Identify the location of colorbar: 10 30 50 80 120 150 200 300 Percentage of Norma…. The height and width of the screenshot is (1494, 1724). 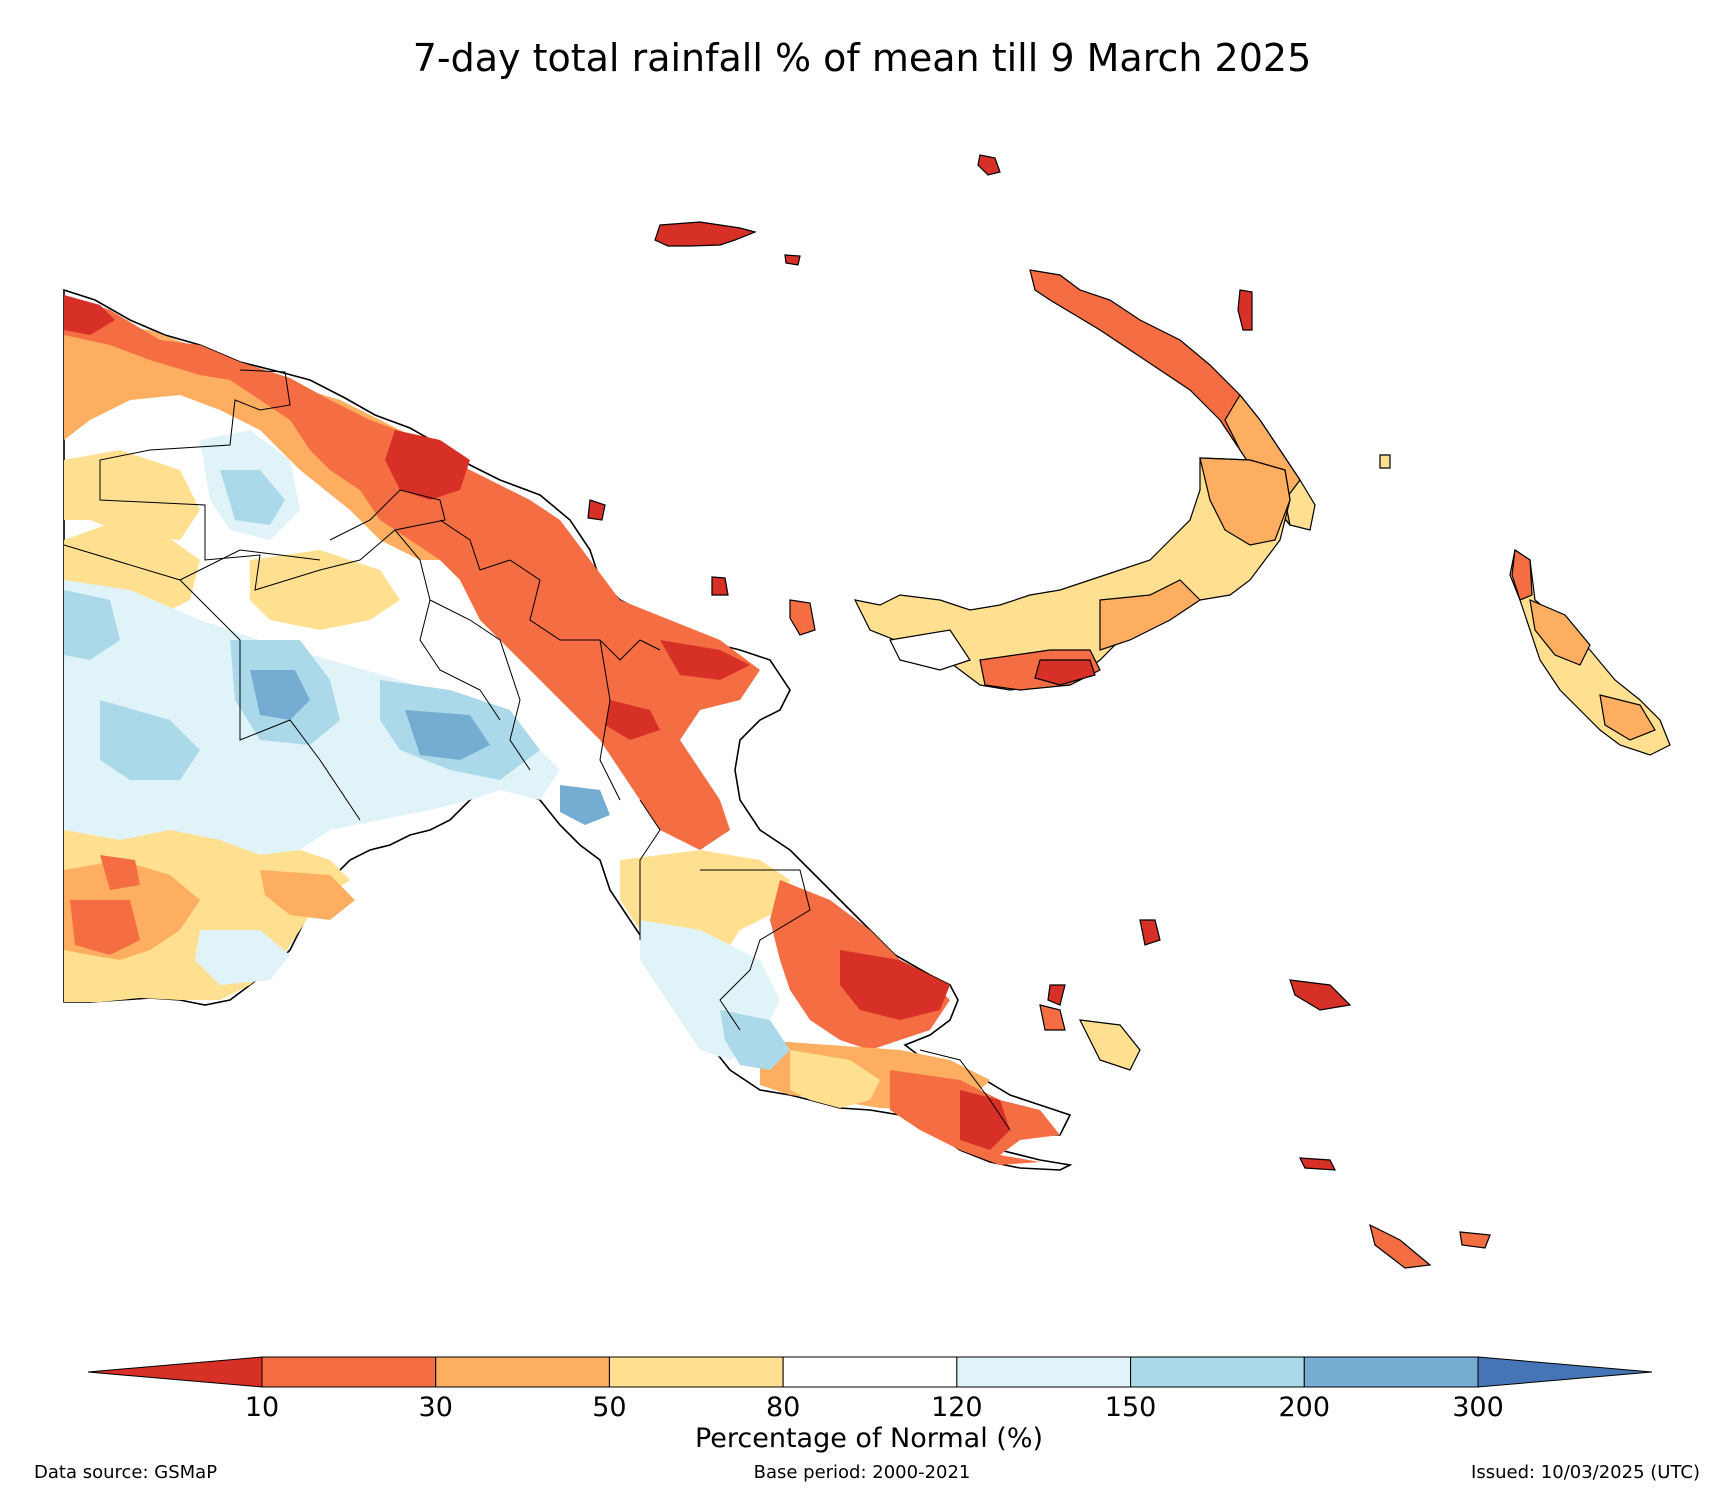
(870, 1405).